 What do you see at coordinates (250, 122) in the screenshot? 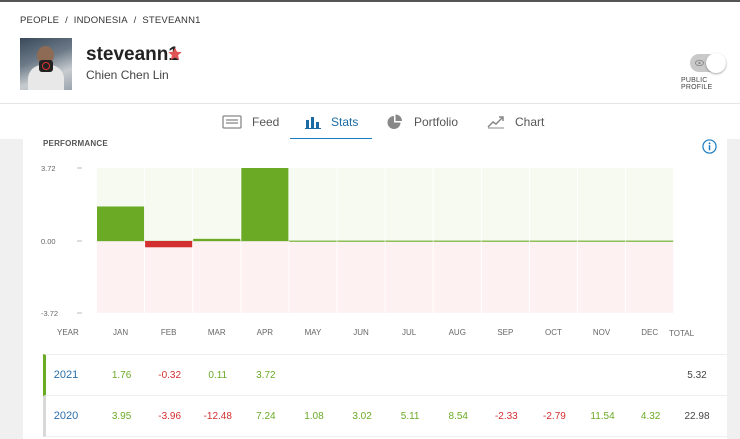
I see `tab-feed: Feed` at bounding box center [250, 122].